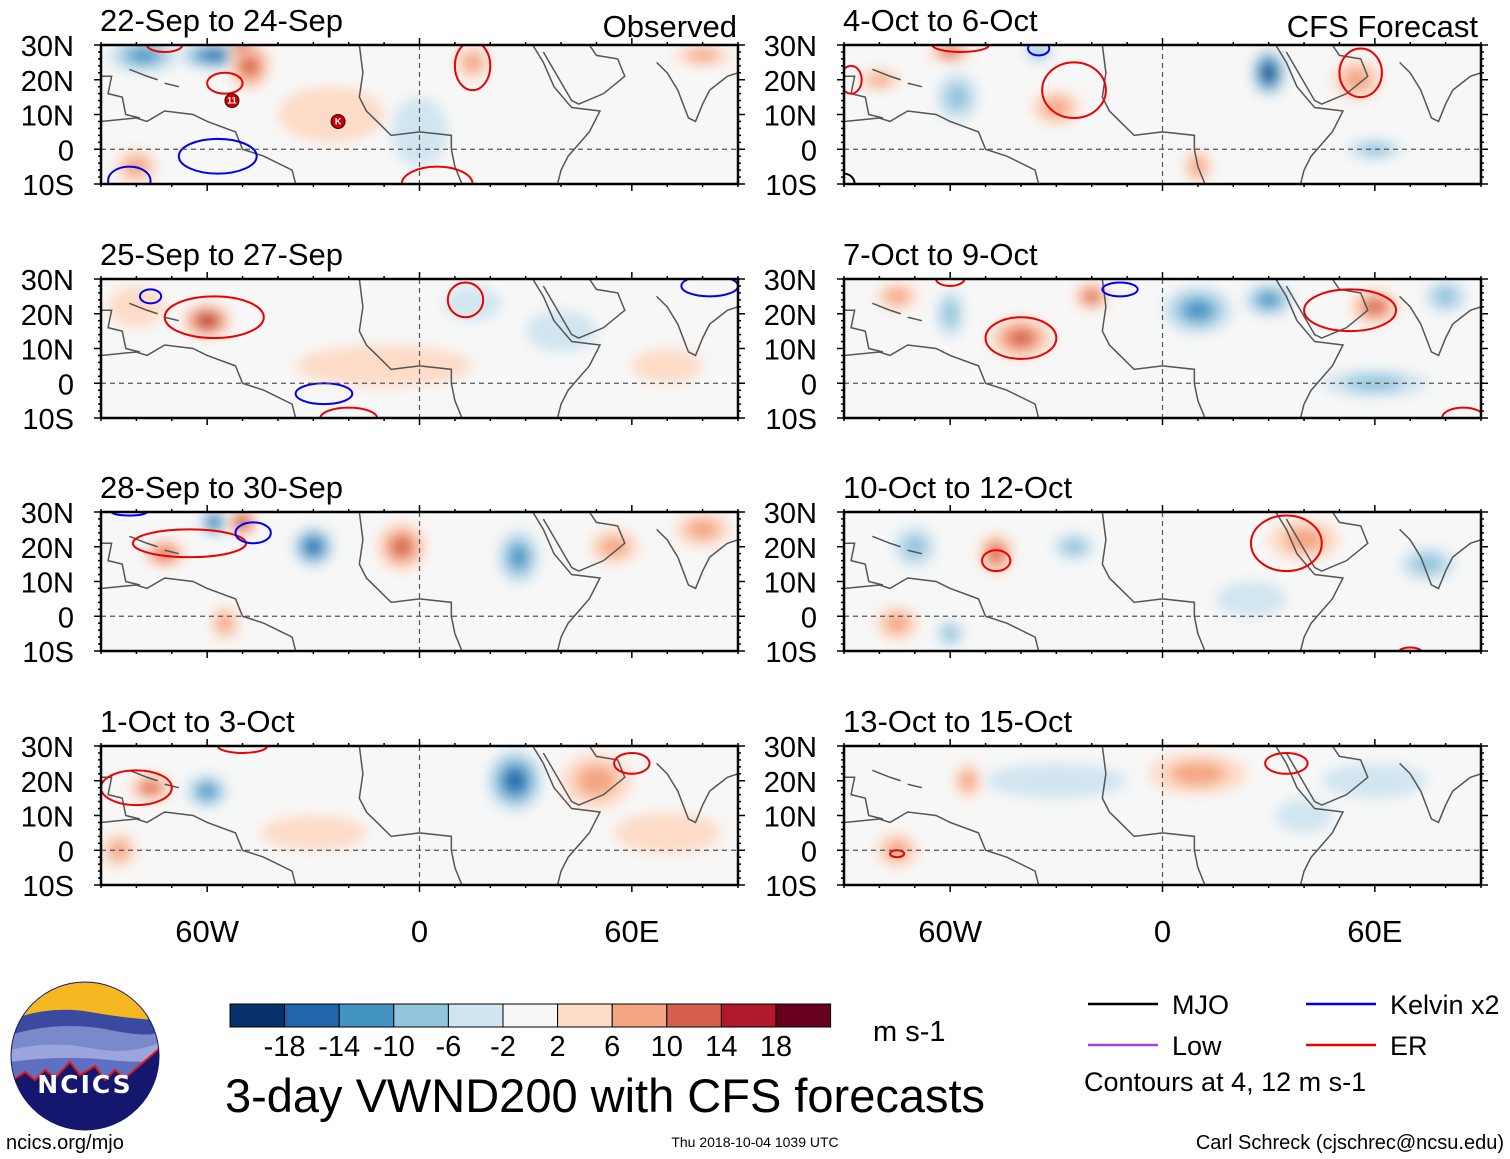 This screenshot has width=1510, height=1159. Describe the element at coordinates (1374, 931) in the screenshot. I see `x-tick-label: 60E` at that location.